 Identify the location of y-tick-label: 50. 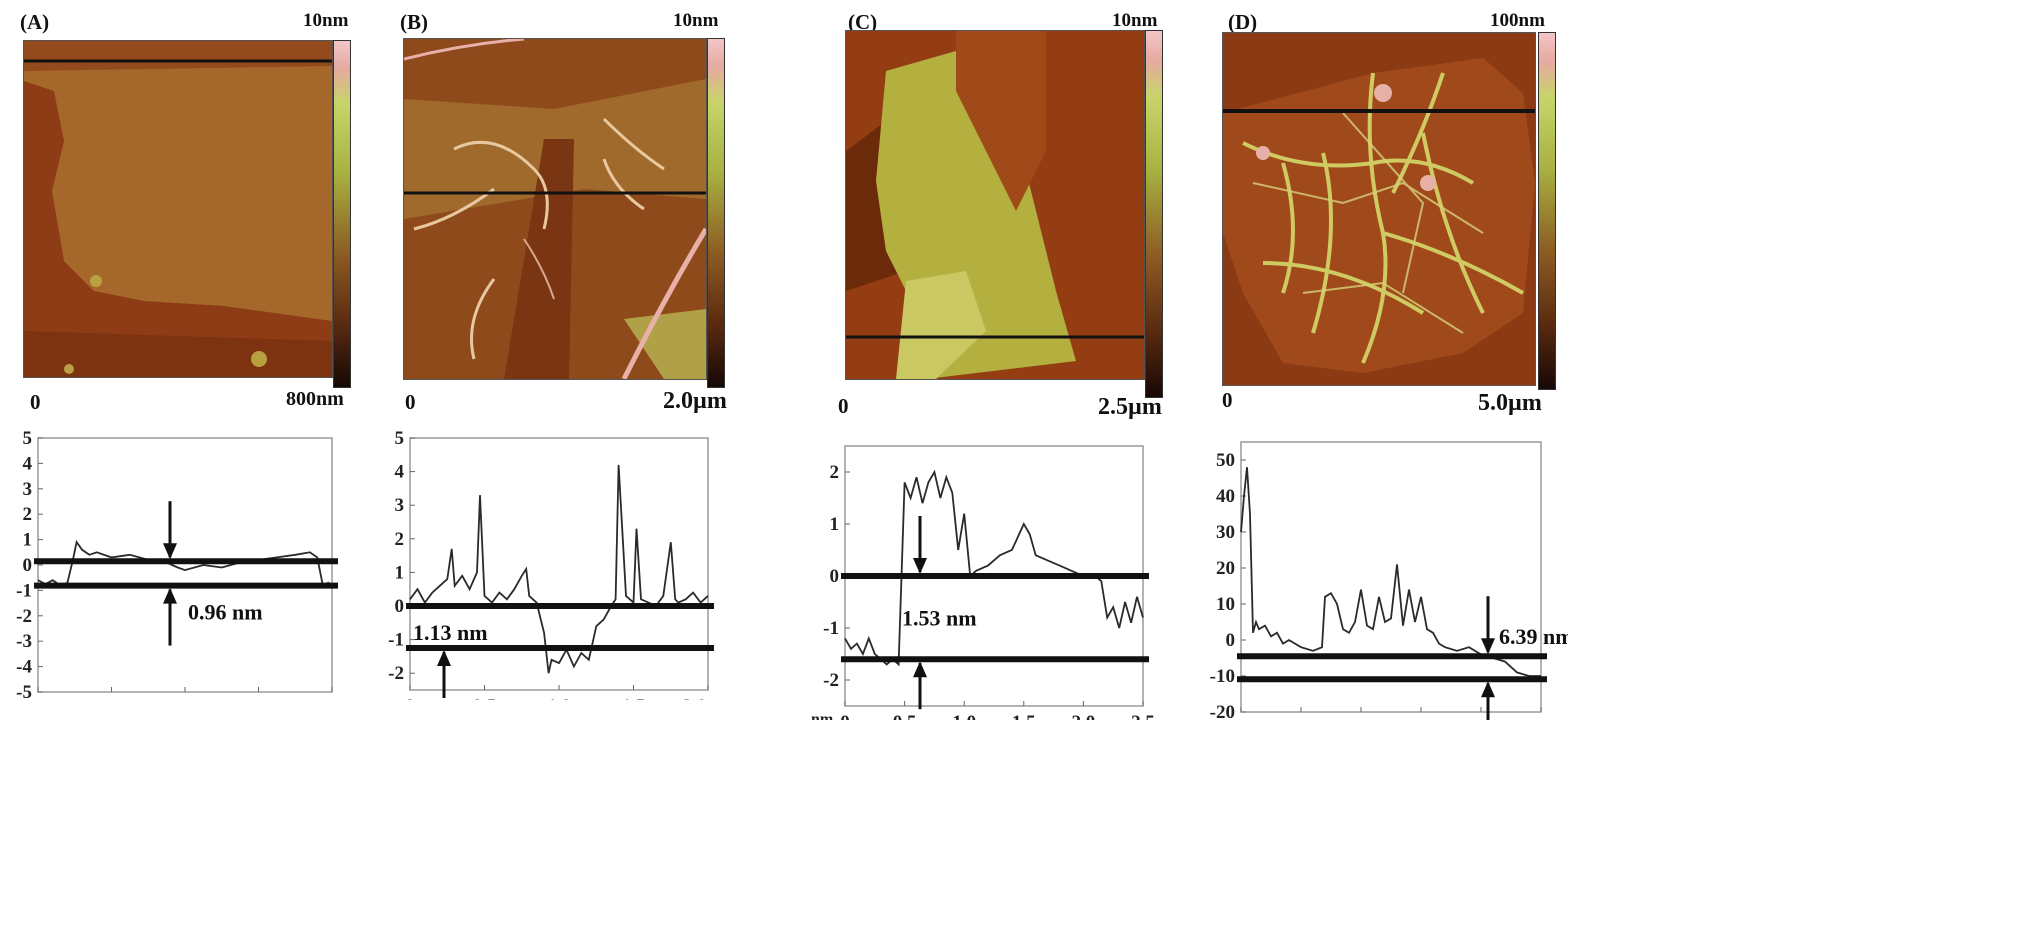
(1225, 460).